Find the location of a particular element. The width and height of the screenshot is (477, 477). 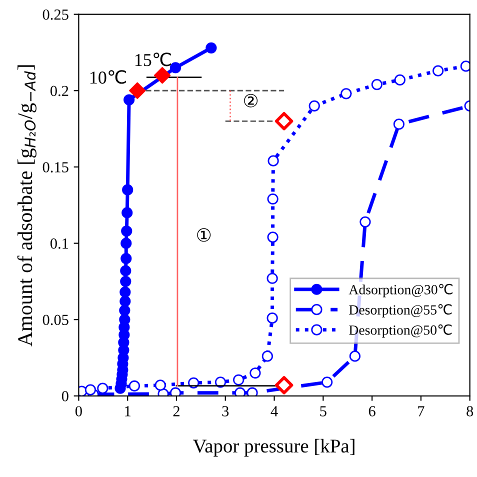

y-tick-label: 0 is located at coordinates (65, 396).